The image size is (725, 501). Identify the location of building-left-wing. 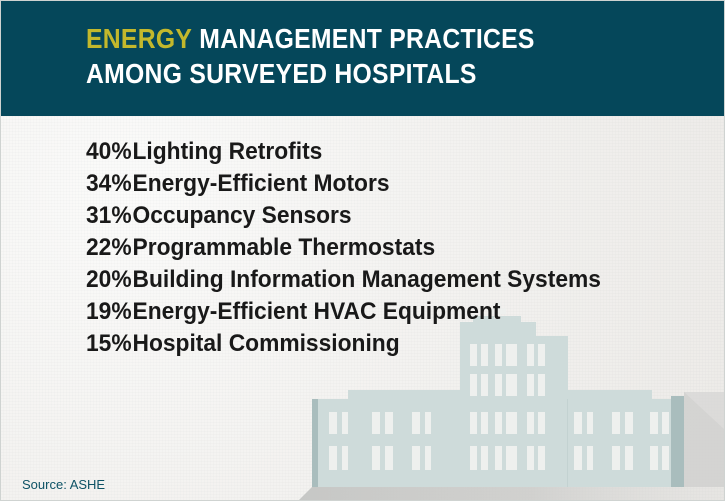
(391, 438).